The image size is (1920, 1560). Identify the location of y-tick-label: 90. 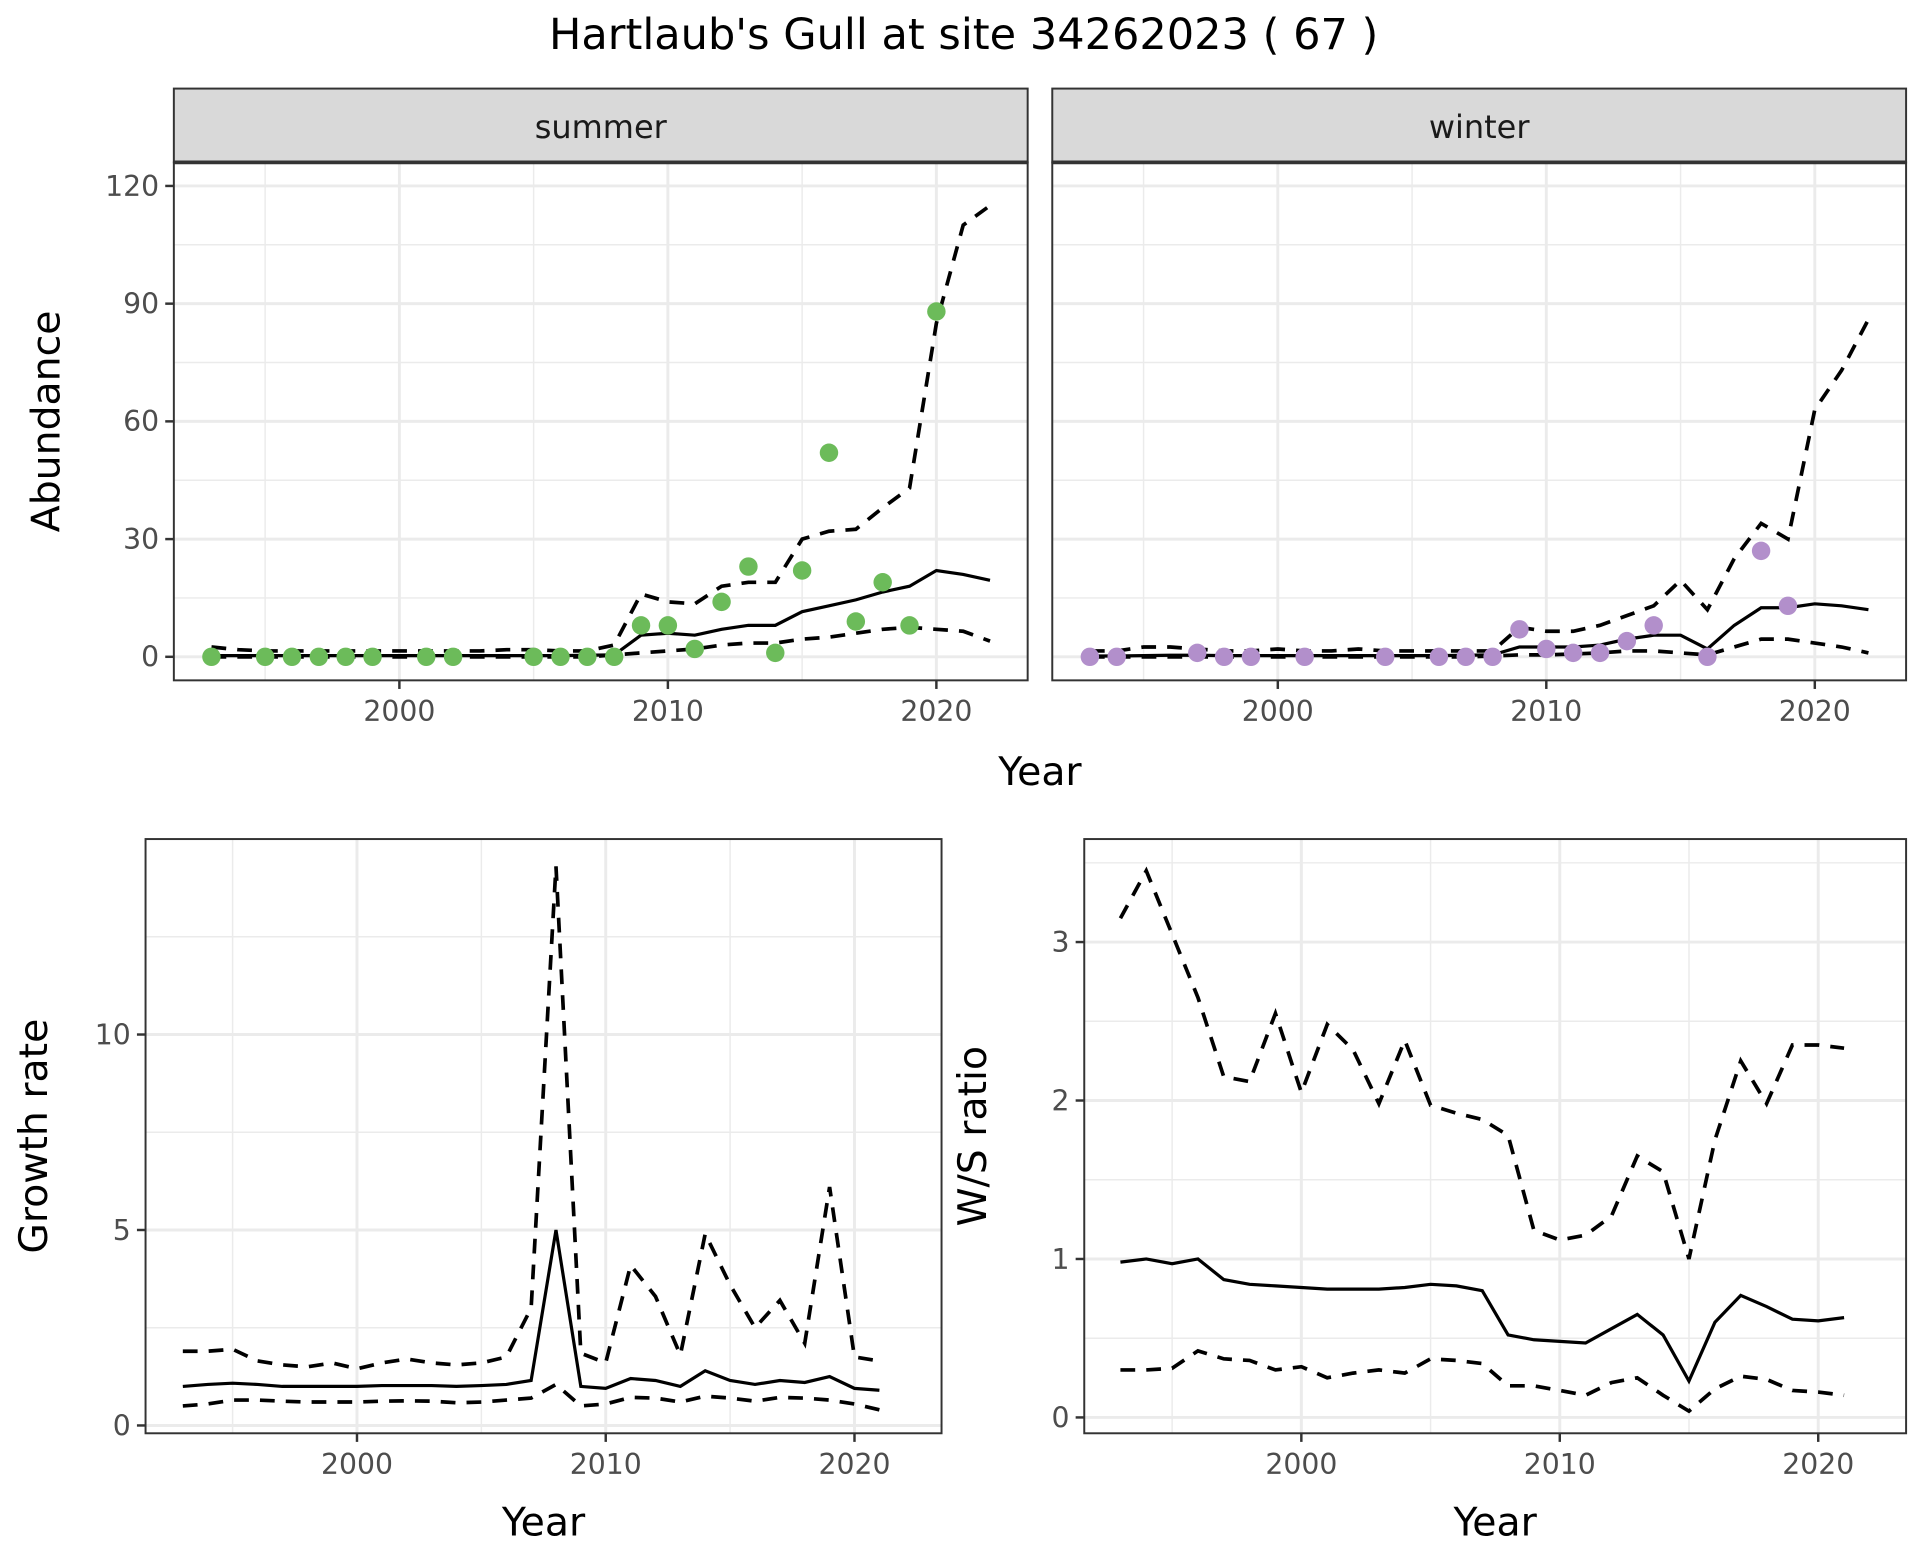
(141, 303).